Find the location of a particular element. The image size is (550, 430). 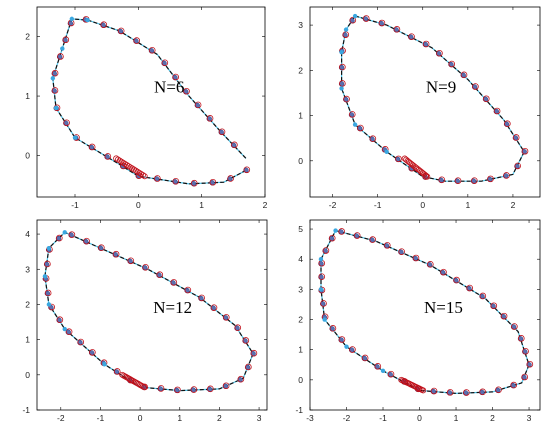

x-tick-label: -2 is located at coordinates (61, 418).